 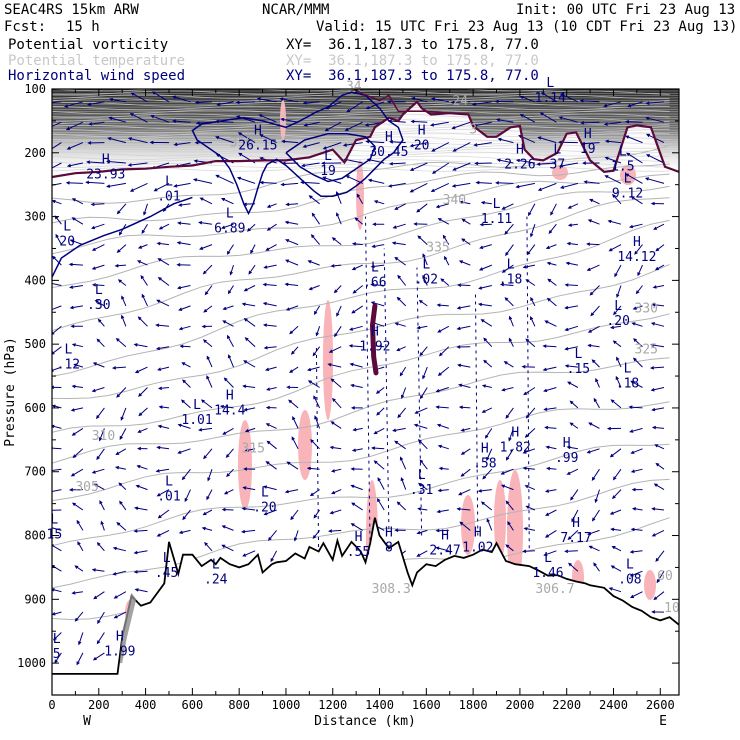 I want to click on y-axis-label: Pressure (hPa), so click(x=10, y=392).